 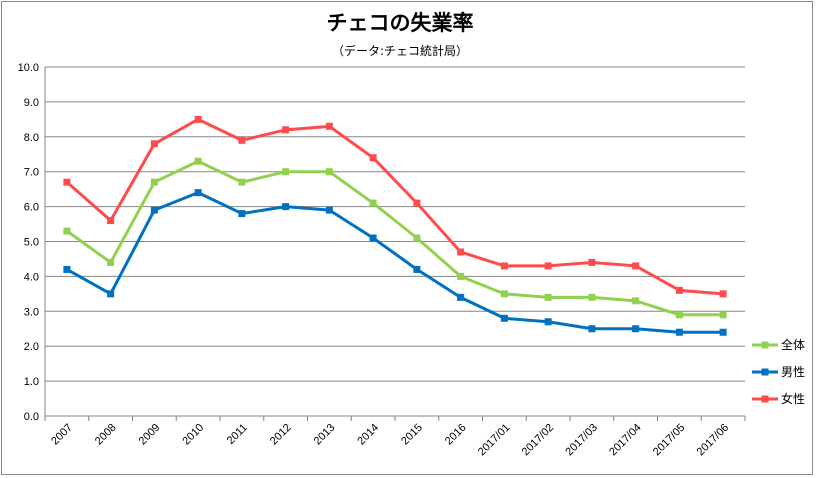 What do you see at coordinates (31, 312) in the screenshot?
I see `y-tick-label: 3.0` at bounding box center [31, 312].